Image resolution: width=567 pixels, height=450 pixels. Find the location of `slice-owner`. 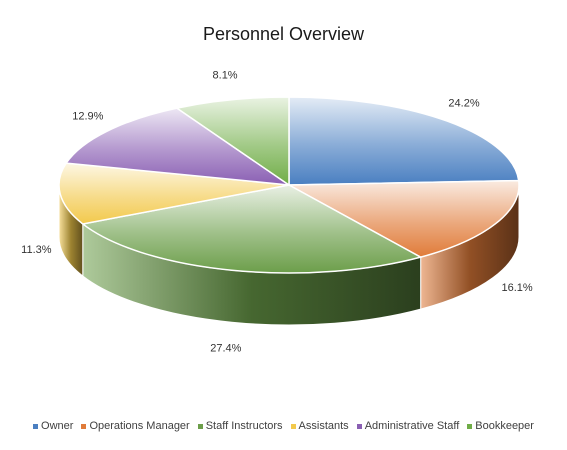

slice-owner is located at coordinates (404, 141).